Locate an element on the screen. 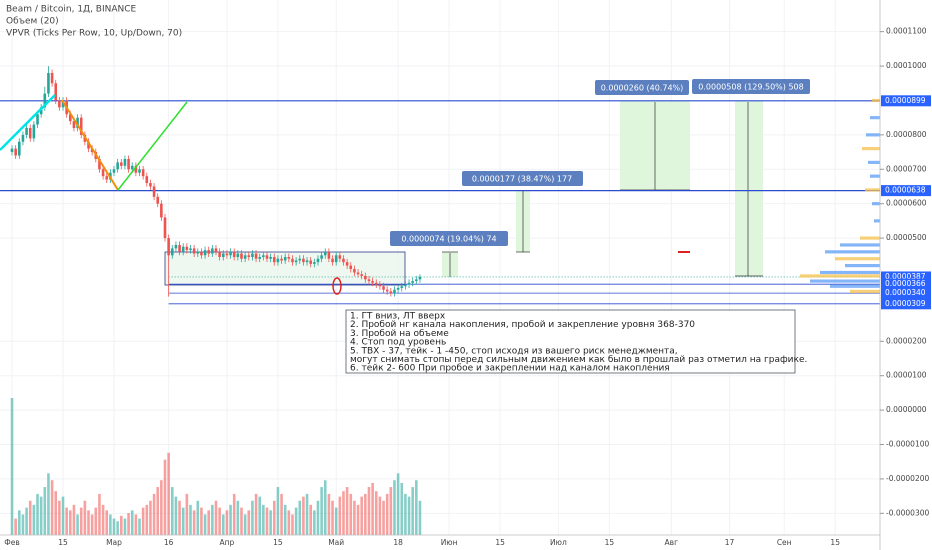 The image size is (932, 550). marker-ellipse is located at coordinates (337, 286).